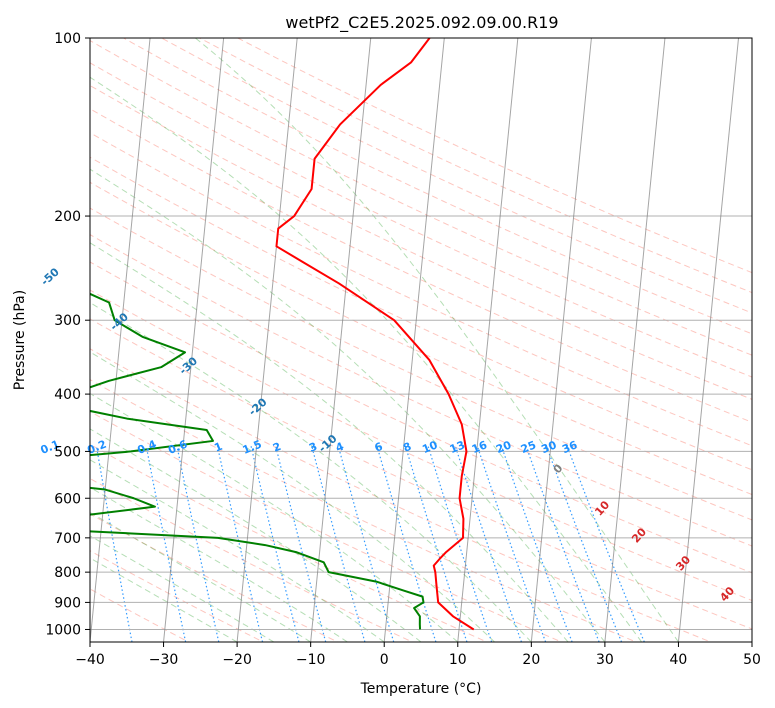 Image resolution: width=775 pixels, height=708 pixels. I want to click on mixing-ratio-label: 4, so click(340, 447).